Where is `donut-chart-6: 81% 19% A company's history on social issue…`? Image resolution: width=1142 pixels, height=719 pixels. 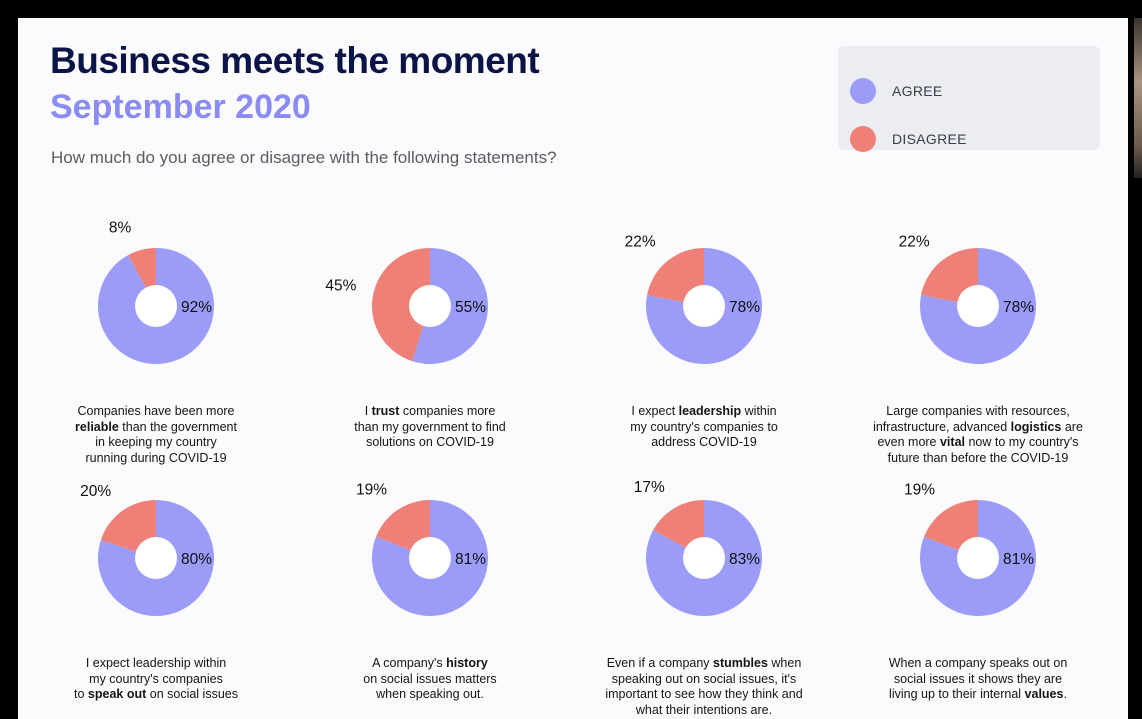 donut-chart-6: 81% 19% A company's history on social issue… is located at coordinates (430, 587).